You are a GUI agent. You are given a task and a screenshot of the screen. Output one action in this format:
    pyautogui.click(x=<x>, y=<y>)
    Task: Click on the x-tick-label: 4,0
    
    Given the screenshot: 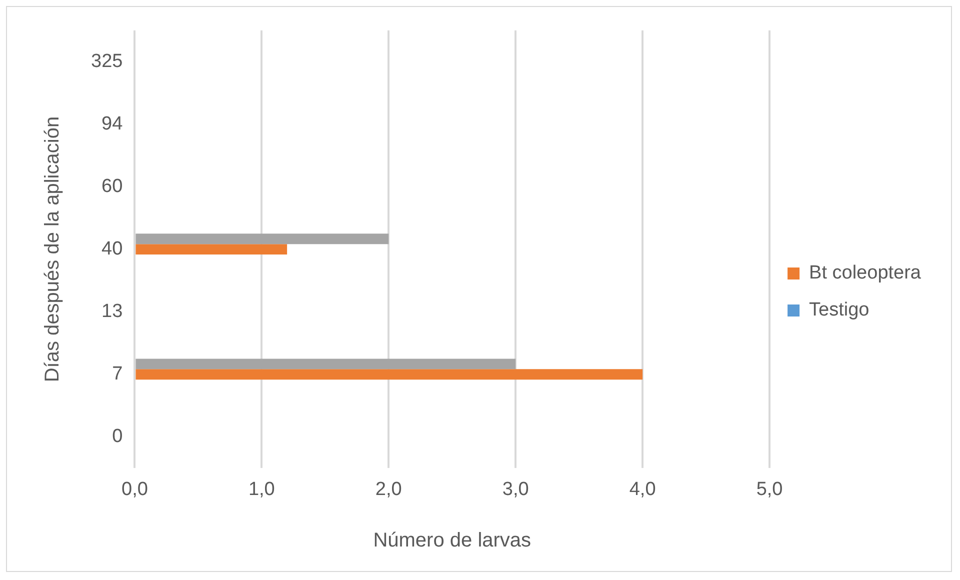 What is the action you would take?
    pyautogui.click(x=642, y=489)
    